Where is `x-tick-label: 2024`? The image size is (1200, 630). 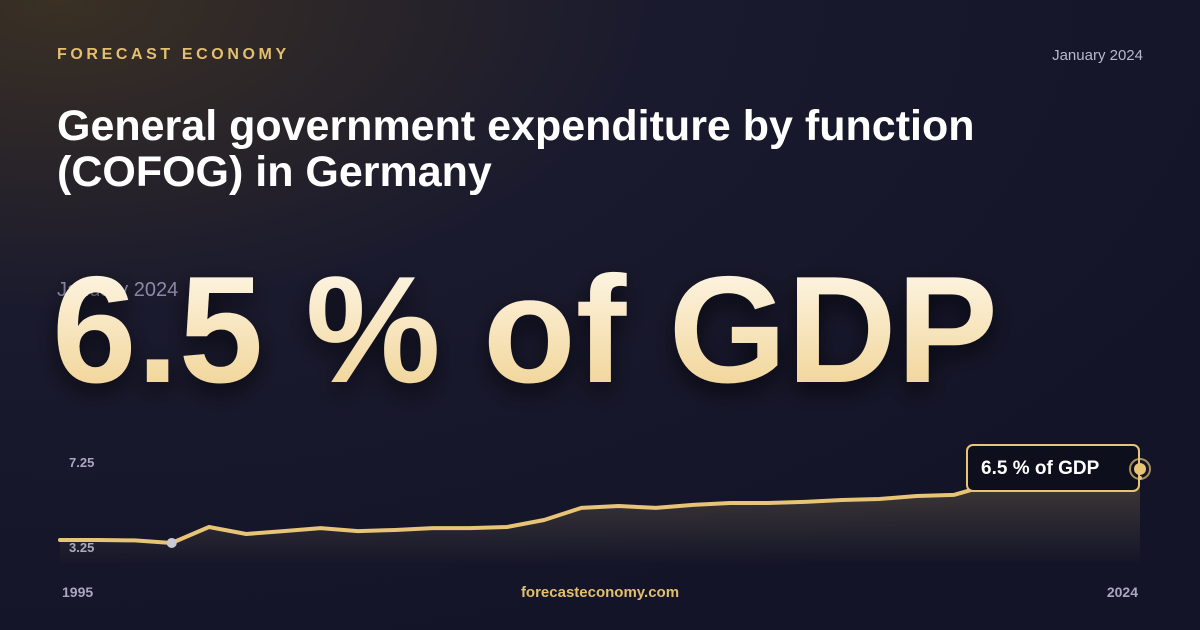
x-tick-label: 2024 is located at coordinates (1122, 592).